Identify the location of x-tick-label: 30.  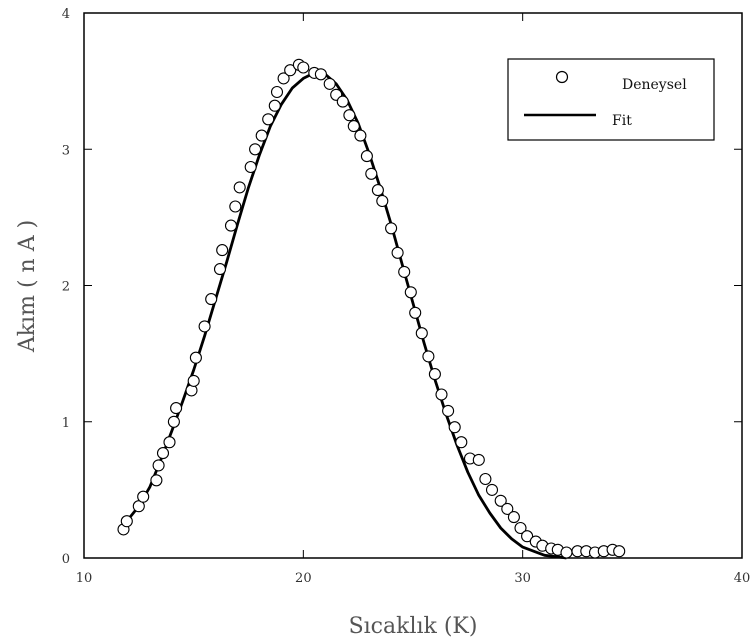
(522, 578).